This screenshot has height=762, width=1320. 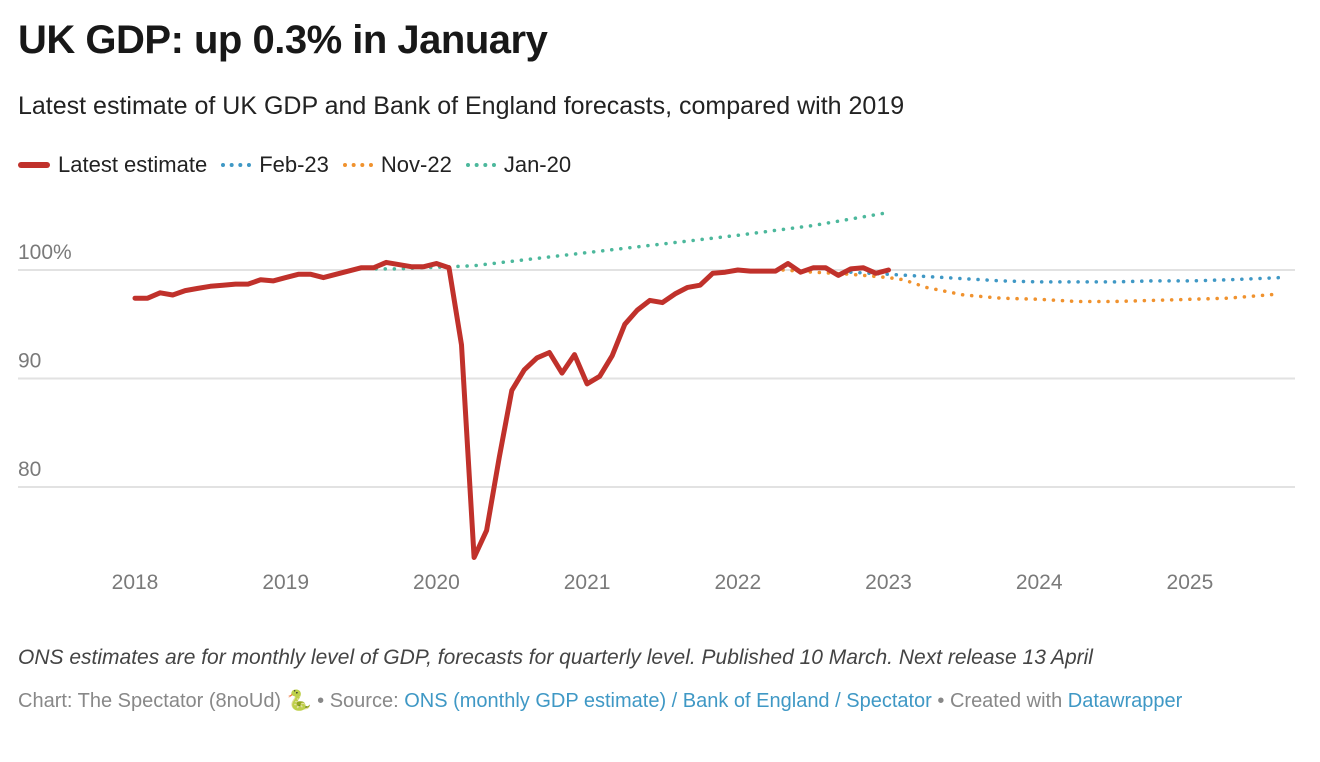 I want to click on legend-item-feb-23: Feb-23, so click(x=275, y=165).